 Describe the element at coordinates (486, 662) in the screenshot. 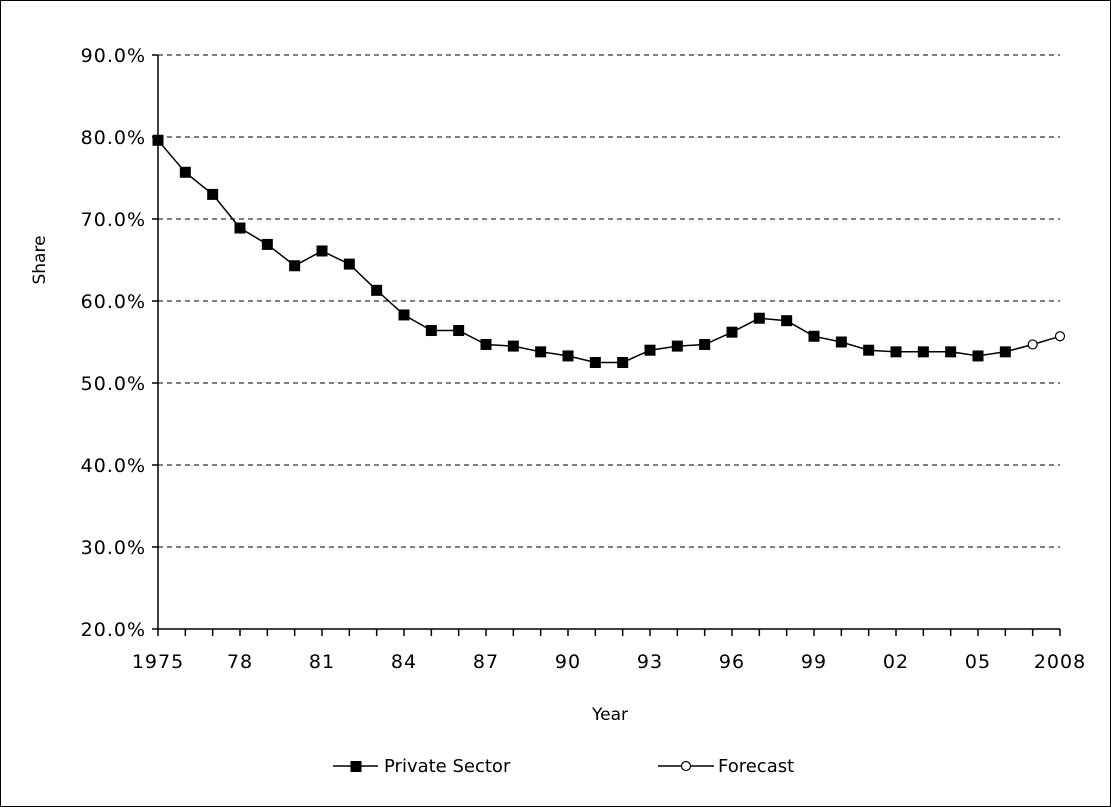

I see `x-tick-label: 87` at that location.